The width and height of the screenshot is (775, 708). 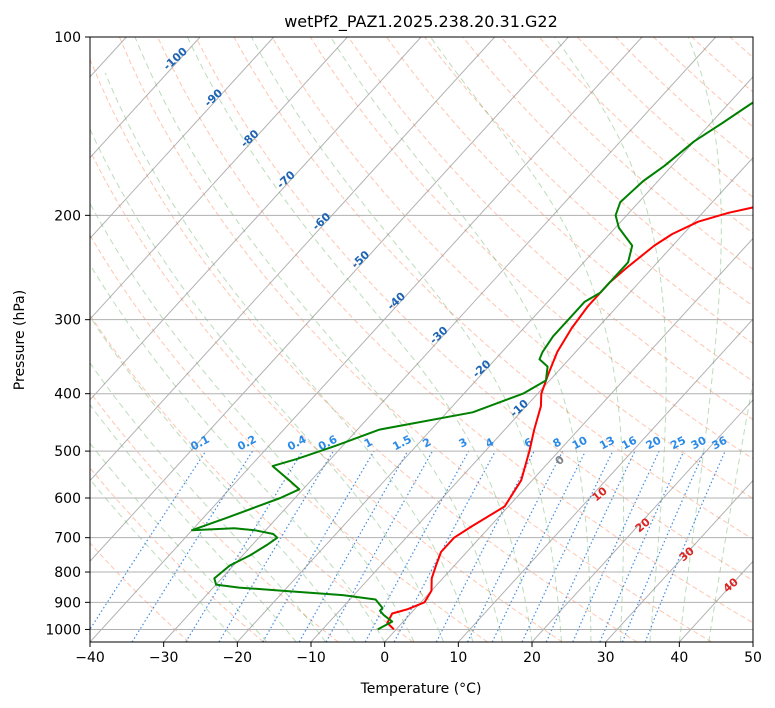 I want to click on y-axis-label: Pressure (hPa), so click(x=20, y=340).